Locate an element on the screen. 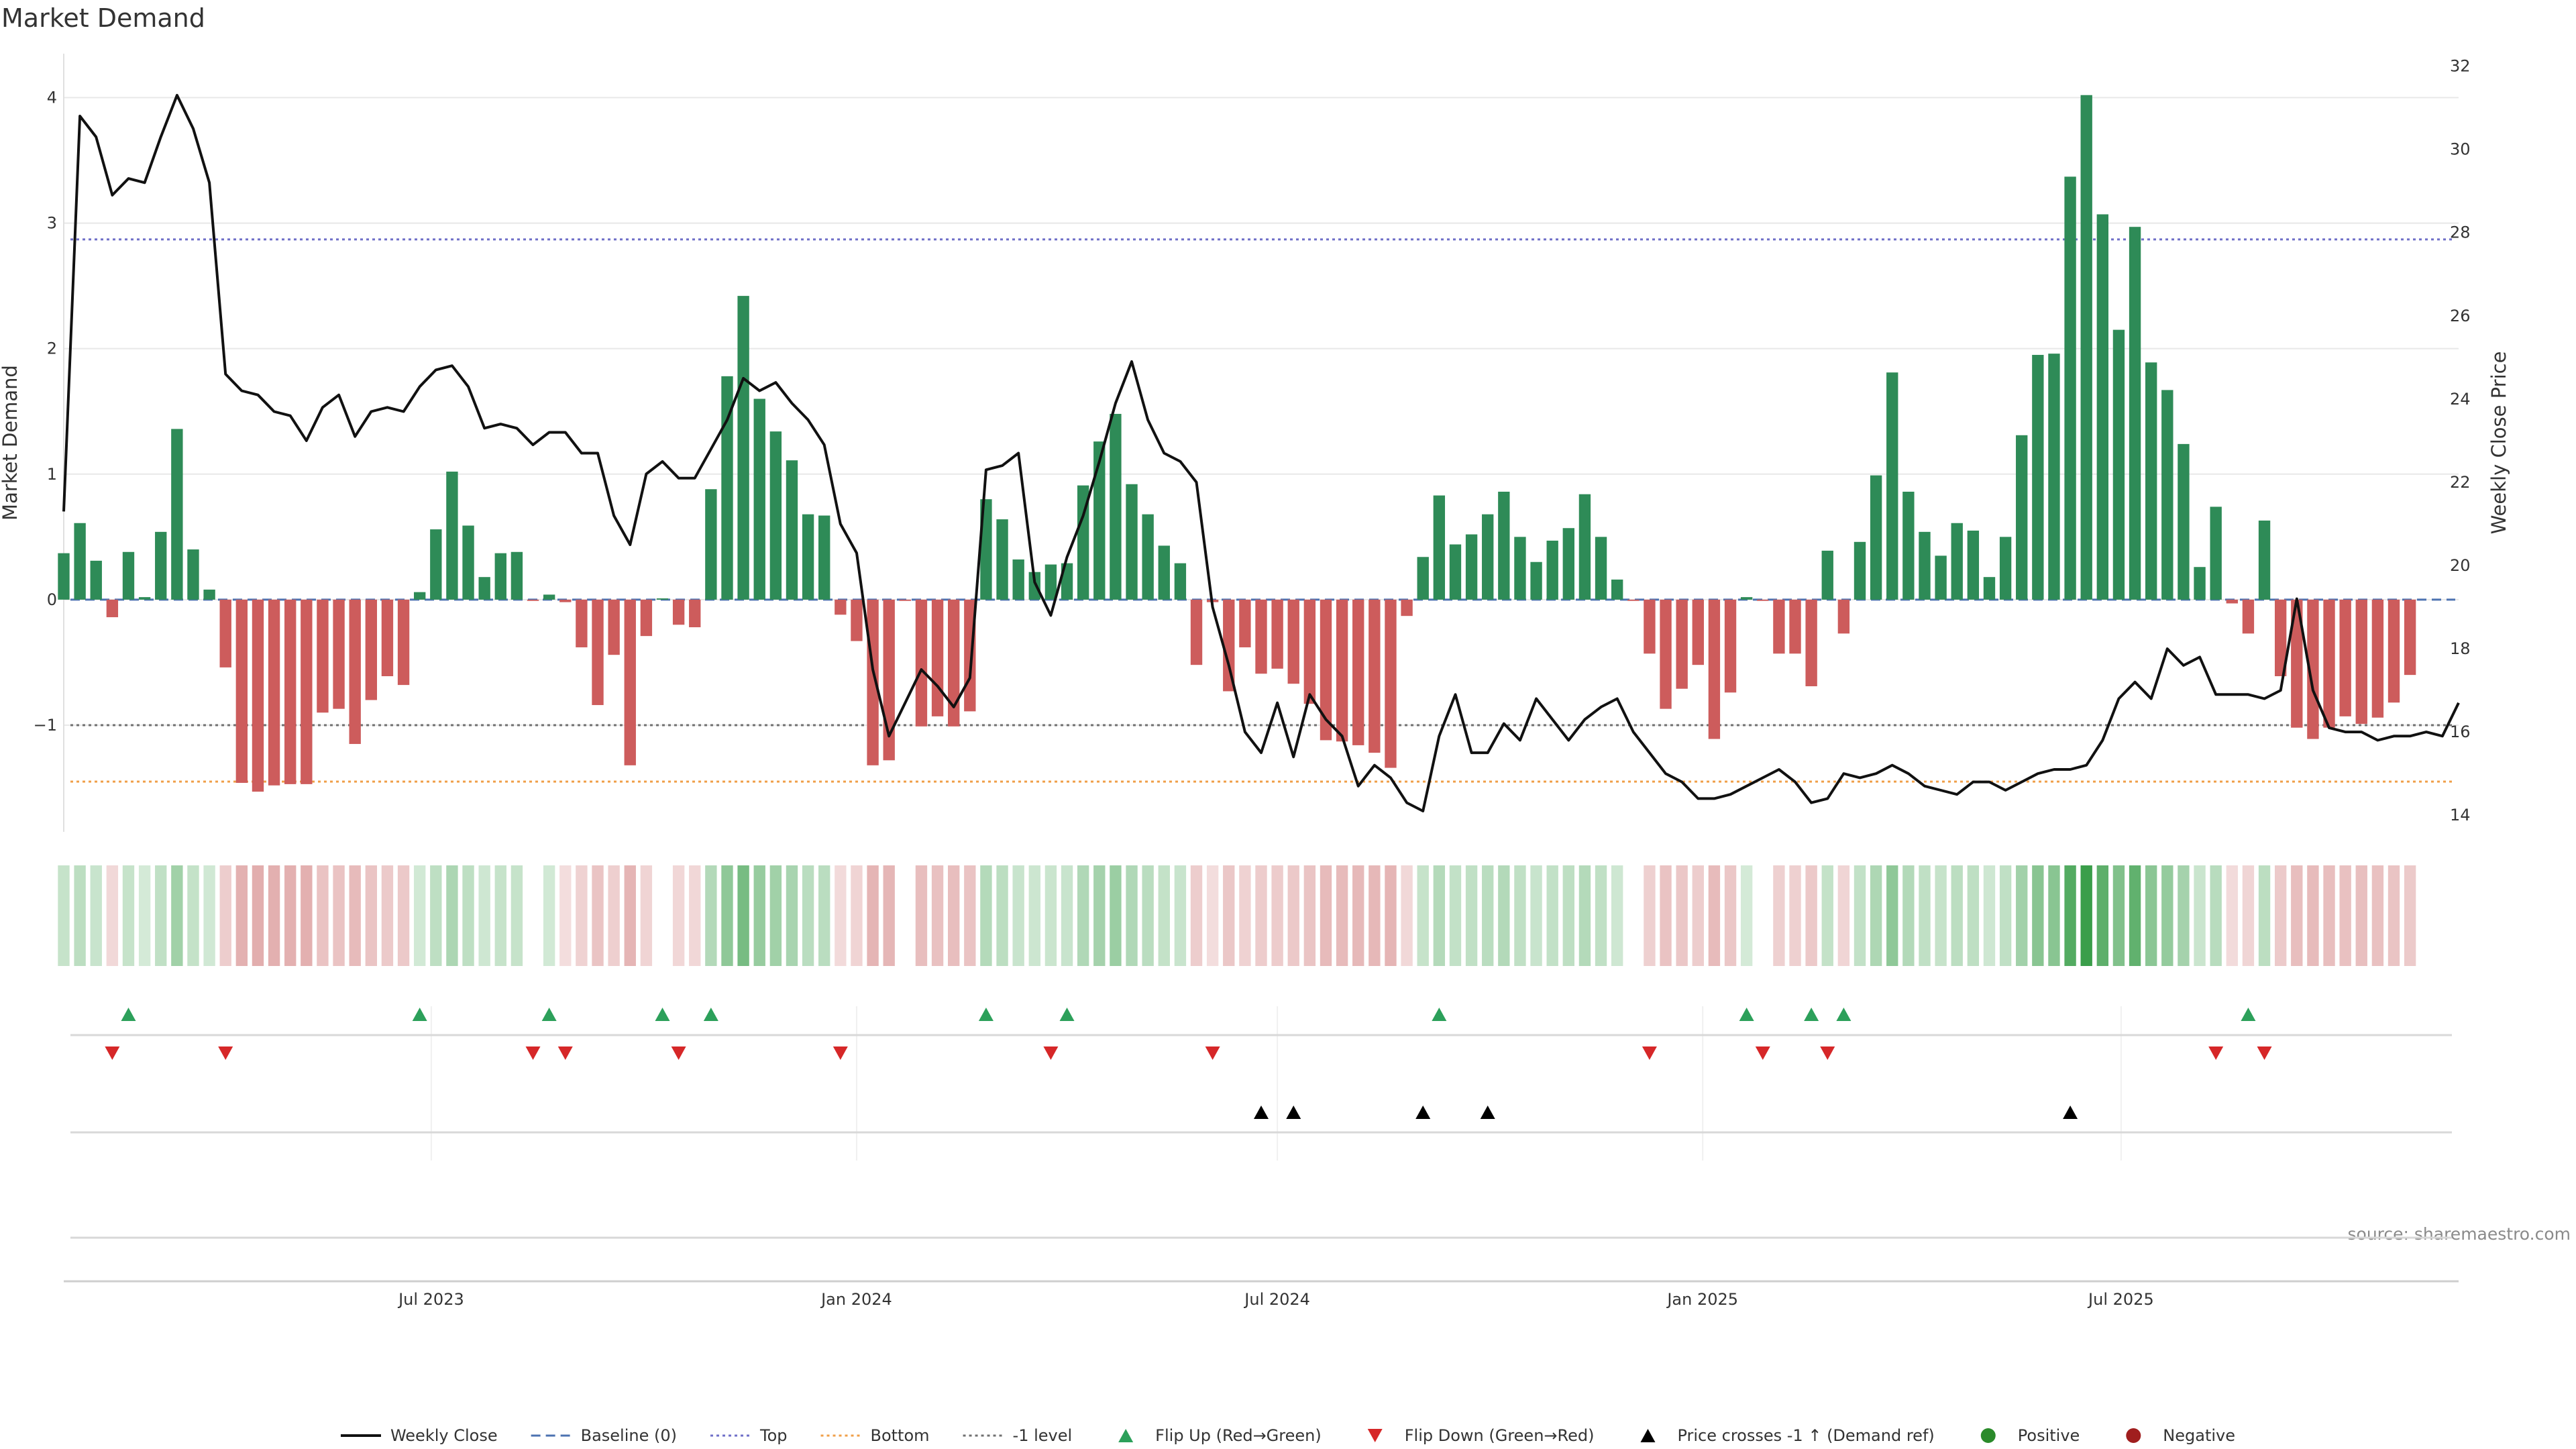 This screenshot has height=1449, width=2576. source-note: source: sharemaestro.com is located at coordinates (2459, 1234).